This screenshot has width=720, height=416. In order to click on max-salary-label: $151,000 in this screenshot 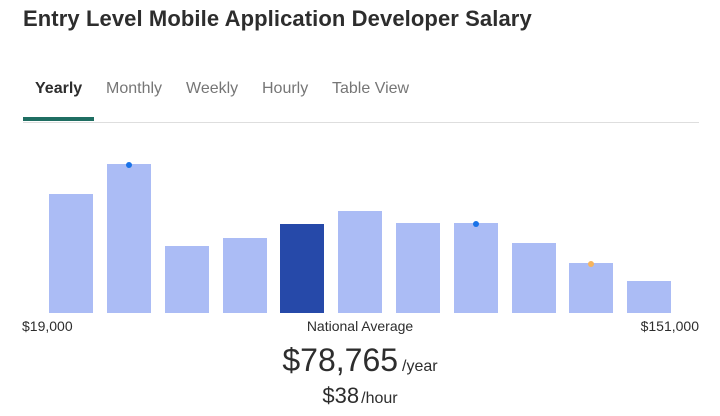, I will do `click(669, 326)`.